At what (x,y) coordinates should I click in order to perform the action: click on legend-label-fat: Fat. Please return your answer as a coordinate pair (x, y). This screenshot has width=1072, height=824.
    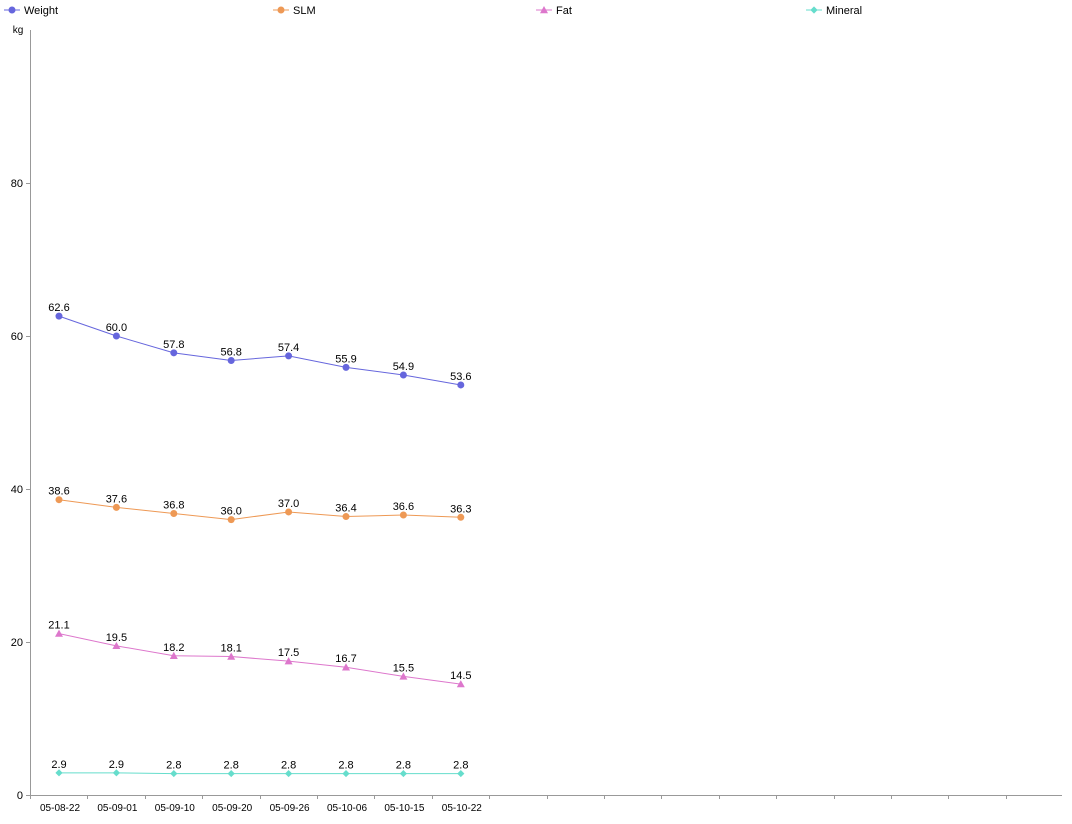
    Looking at the image, I should click on (564, 11).